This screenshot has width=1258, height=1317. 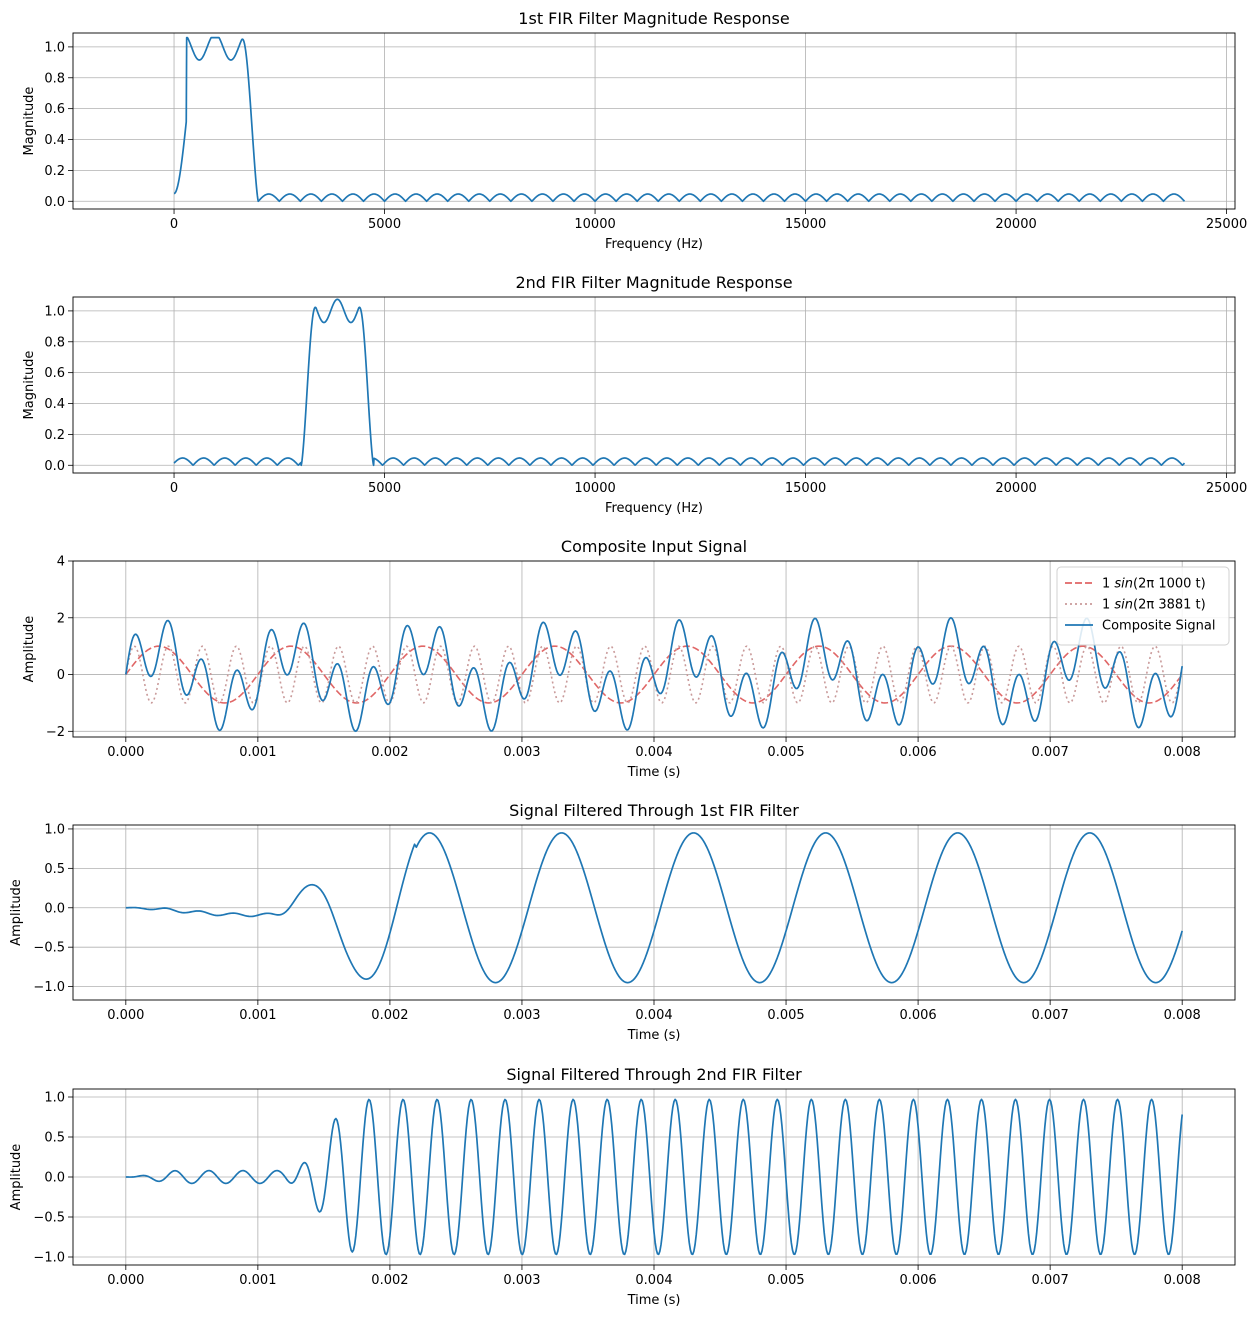 What do you see at coordinates (654, 546) in the screenshot?
I see `chart-title: Composite Input Signal` at bounding box center [654, 546].